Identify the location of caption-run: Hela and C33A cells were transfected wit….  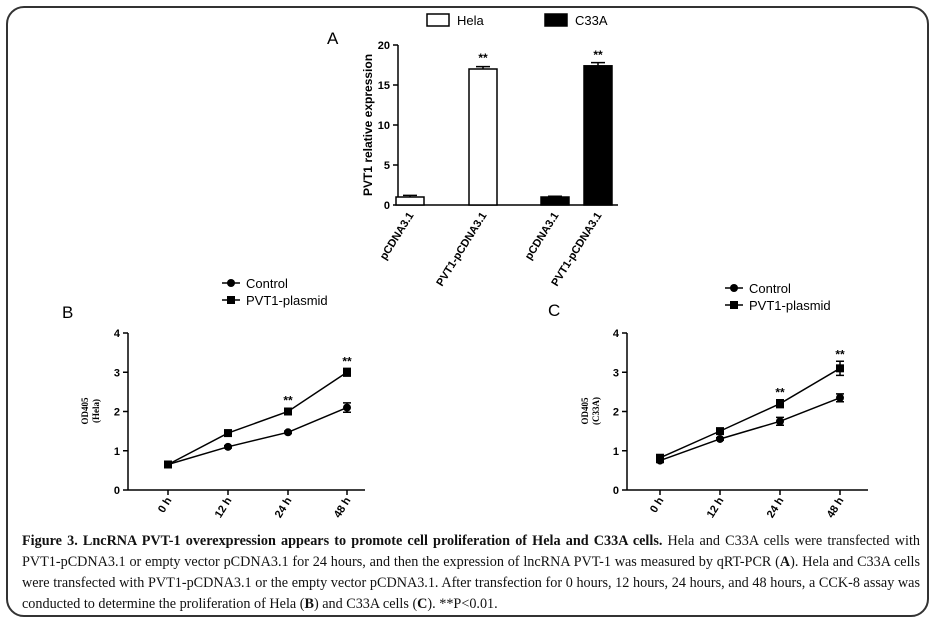
(471, 551).